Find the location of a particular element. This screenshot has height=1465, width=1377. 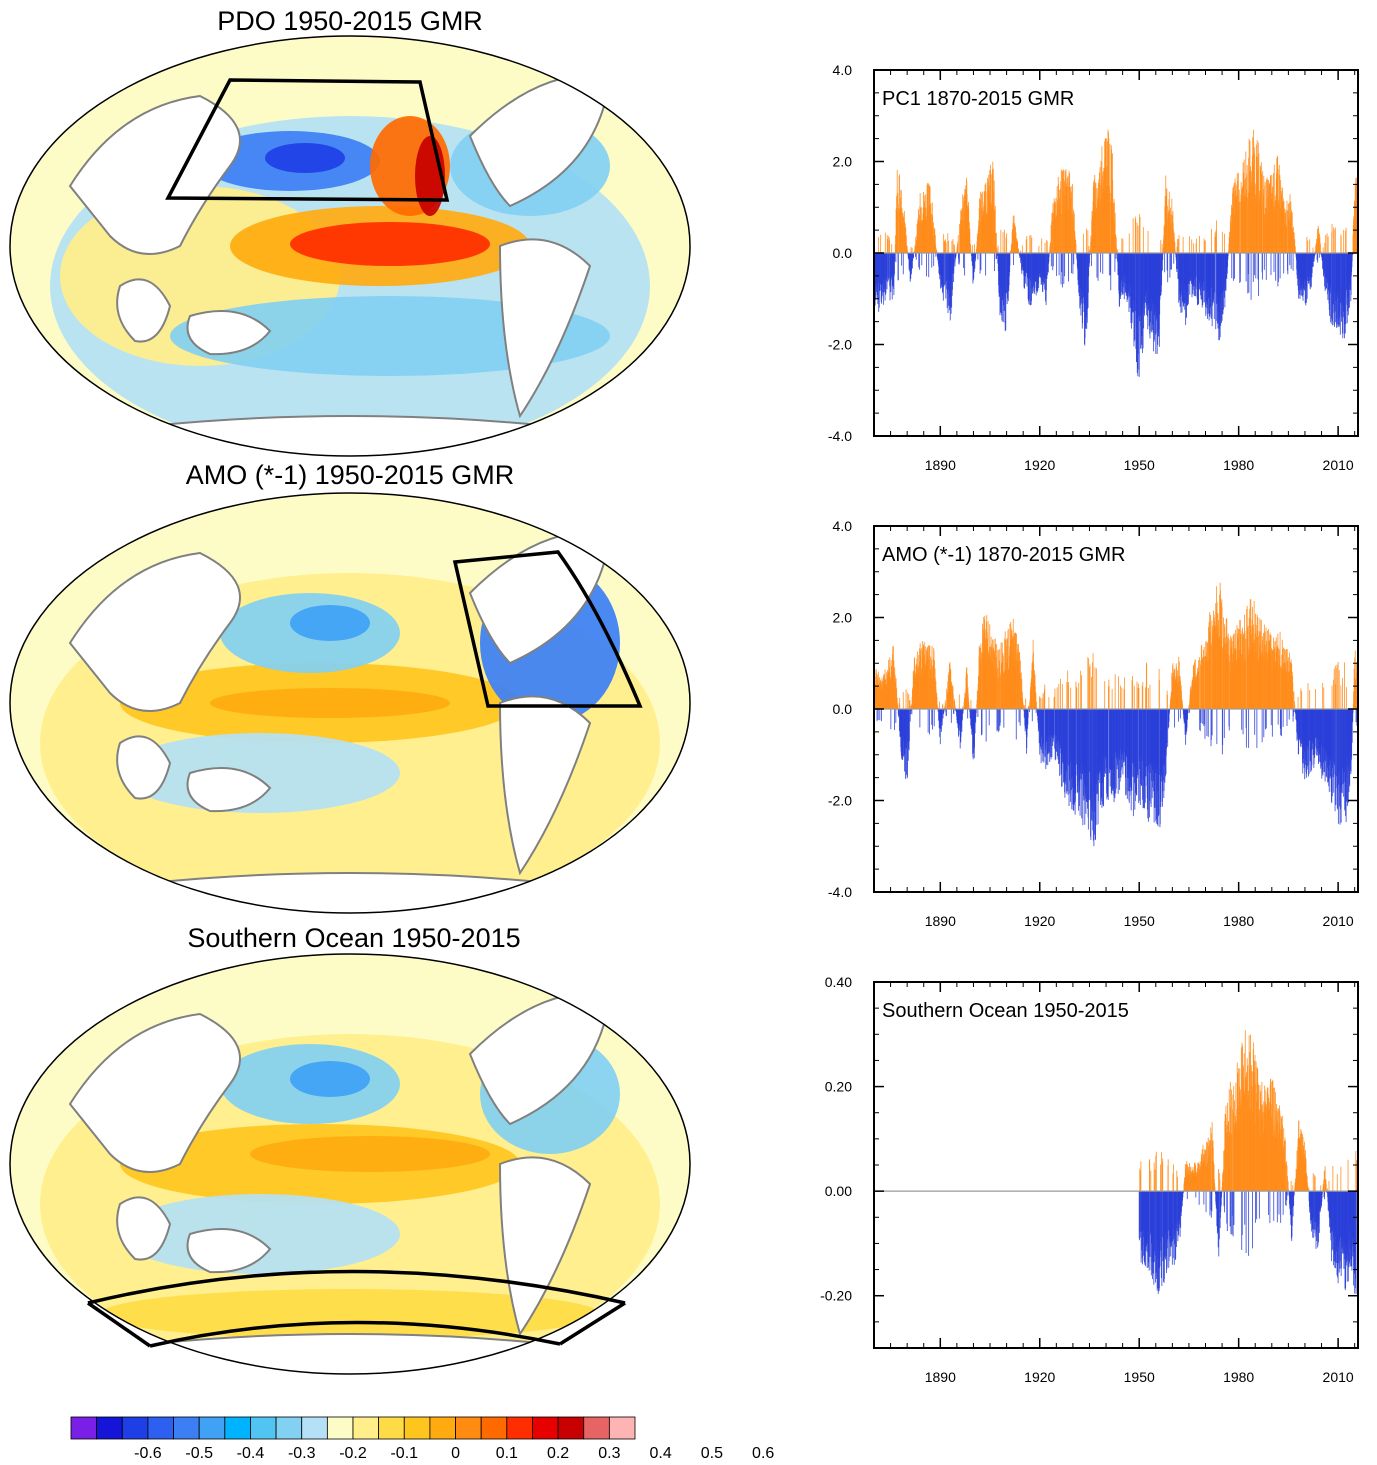

colorbar-label: 0.6 is located at coordinates (763, 1453).